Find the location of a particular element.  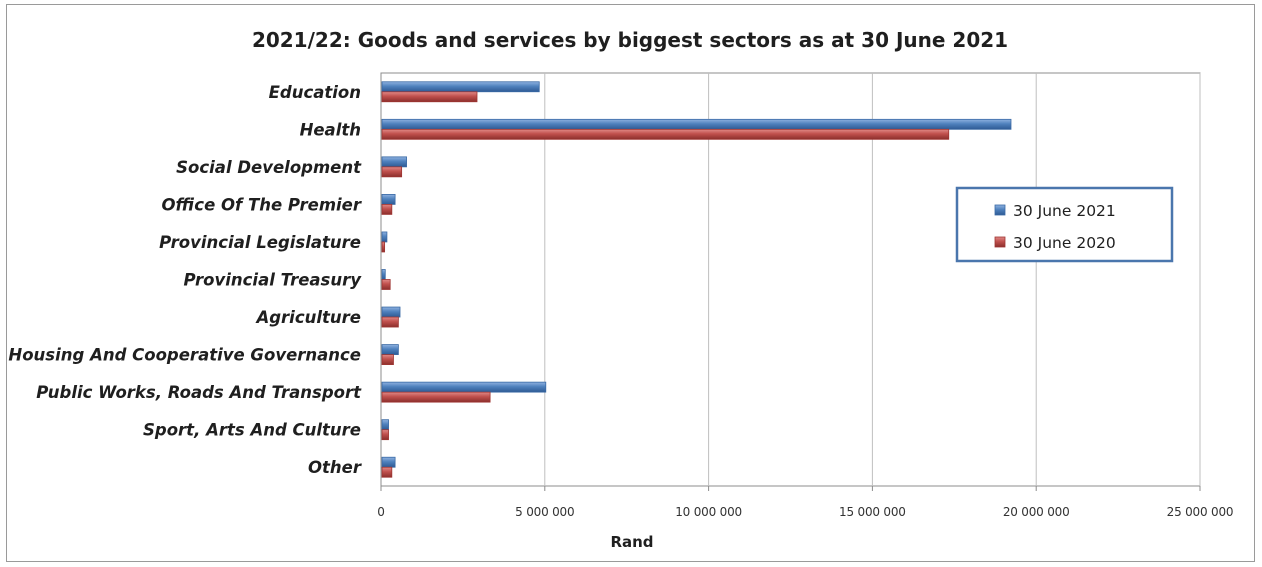

x-tick-label: 20 000 000 is located at coordinates (1036, 512).